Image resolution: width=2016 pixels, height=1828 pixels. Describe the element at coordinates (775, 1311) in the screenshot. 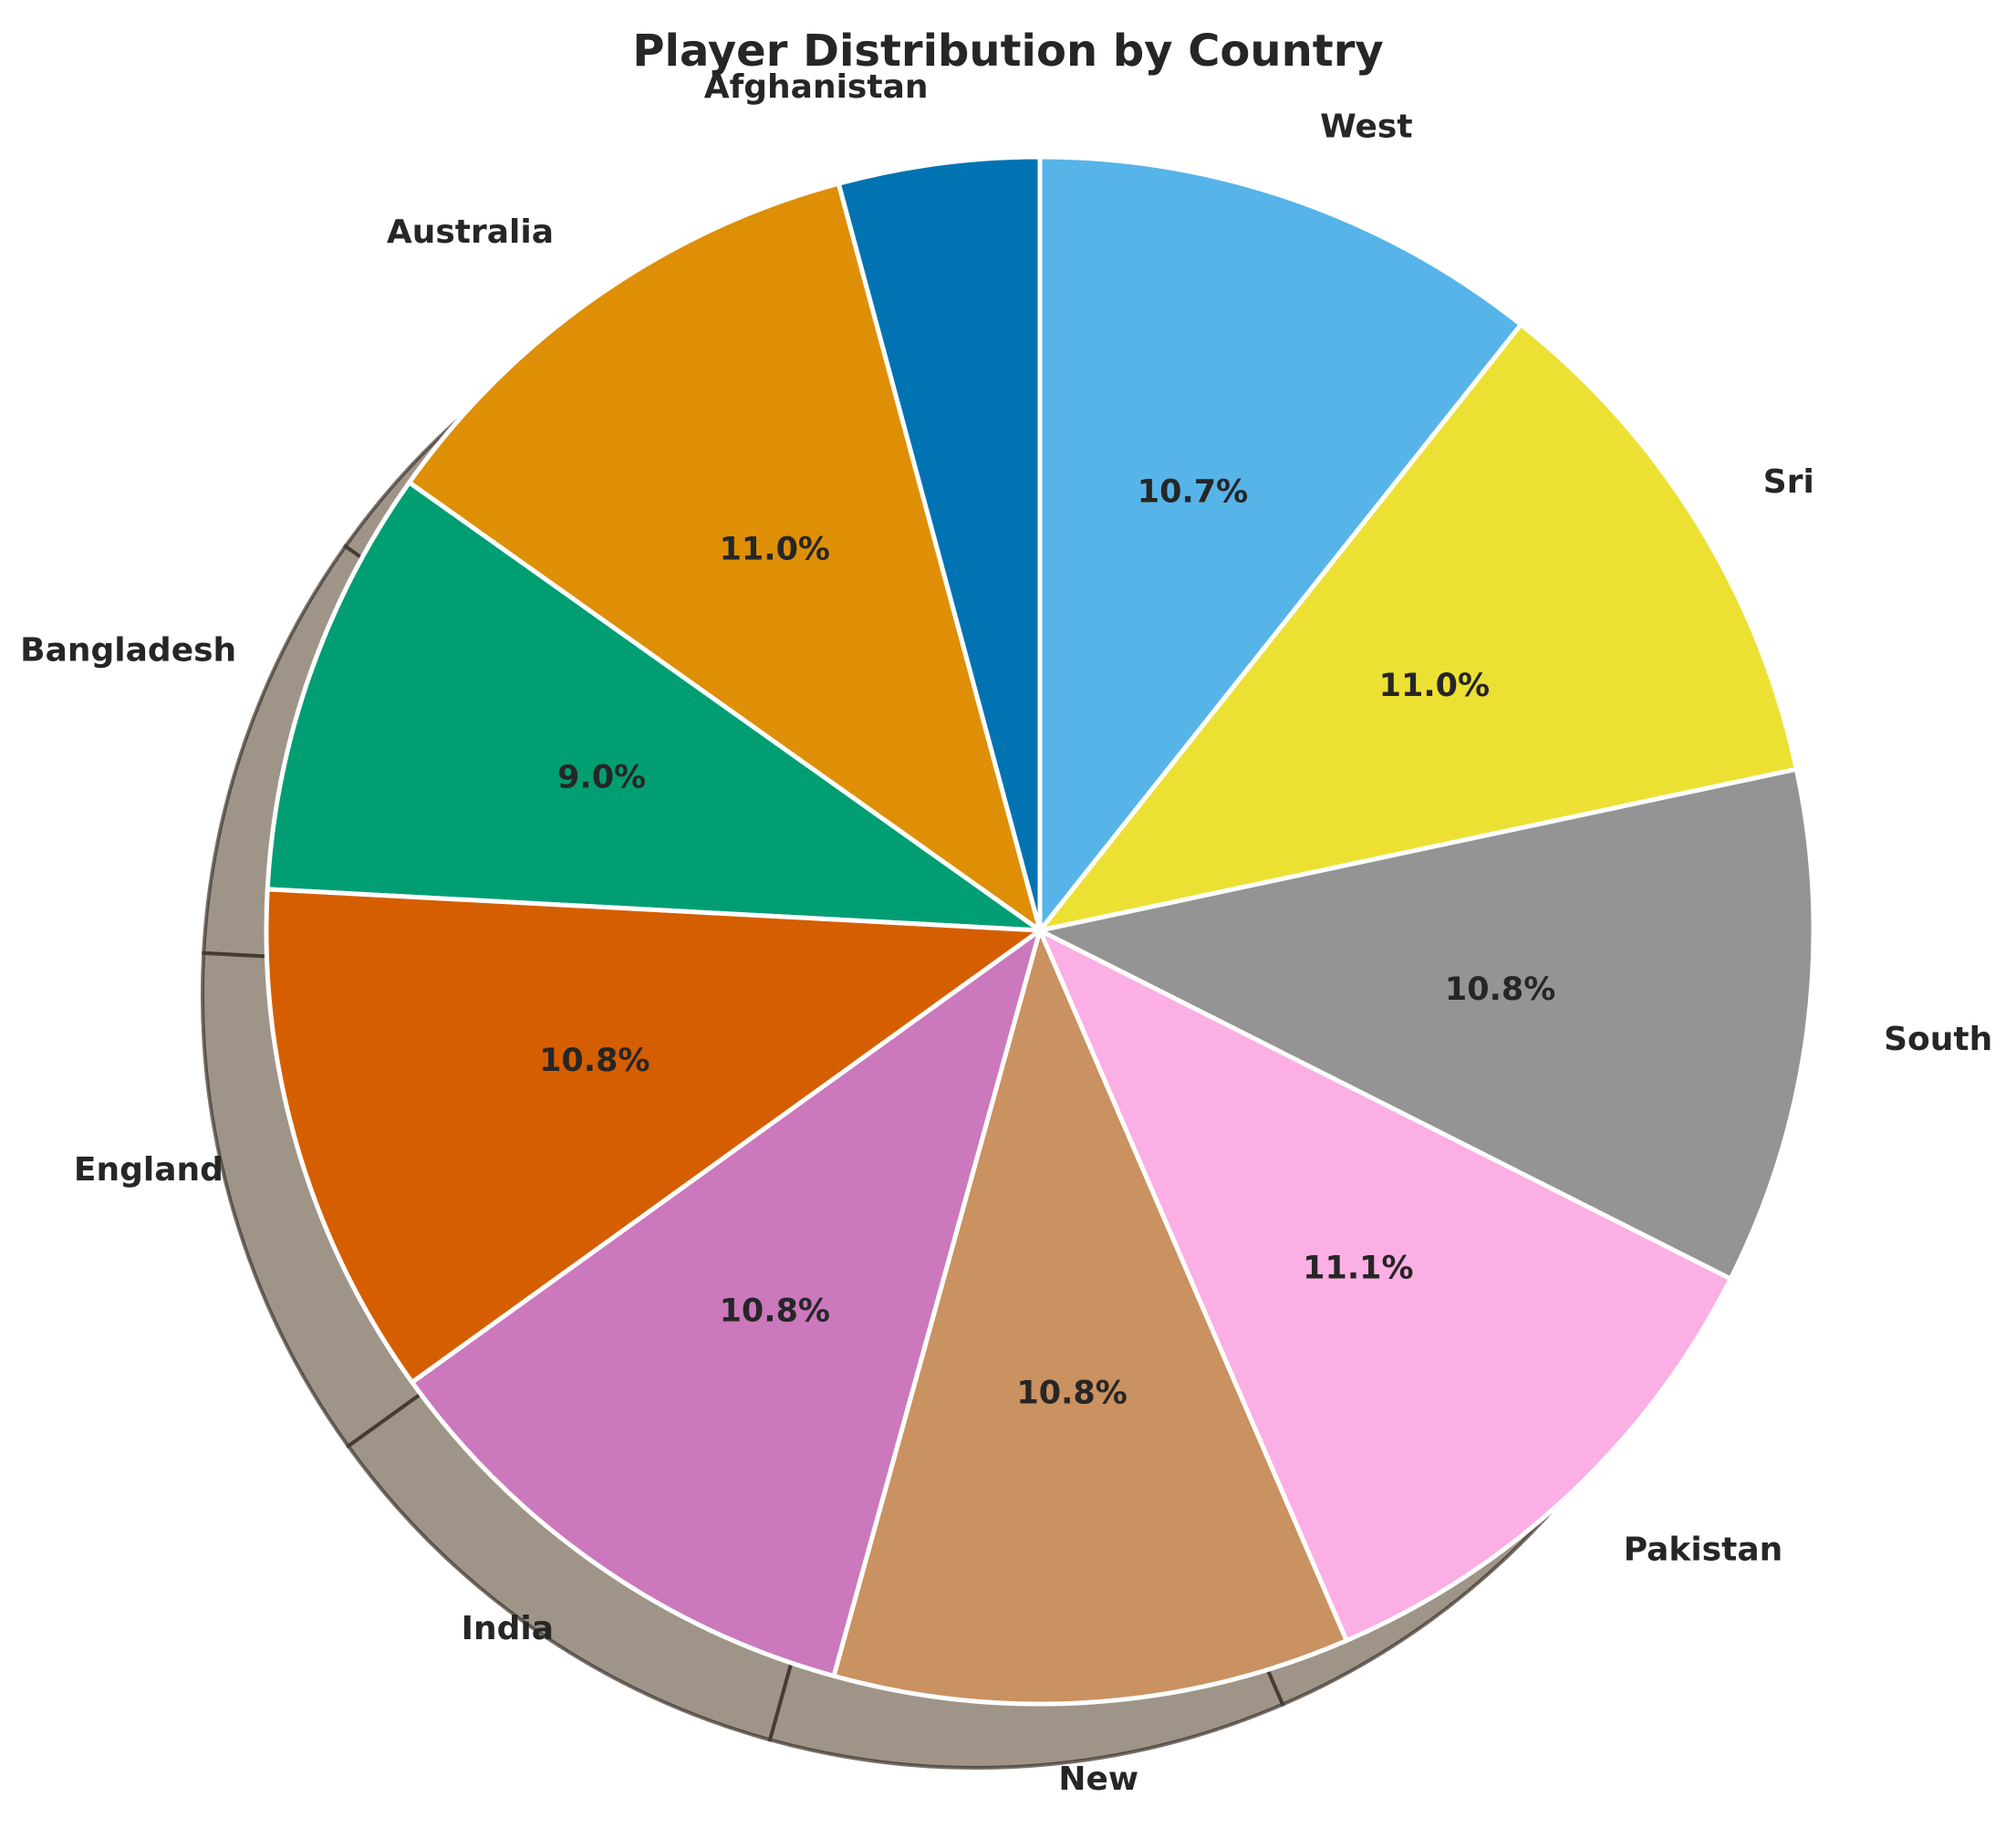

I see `percent-label-india: 10.8%` at that location.